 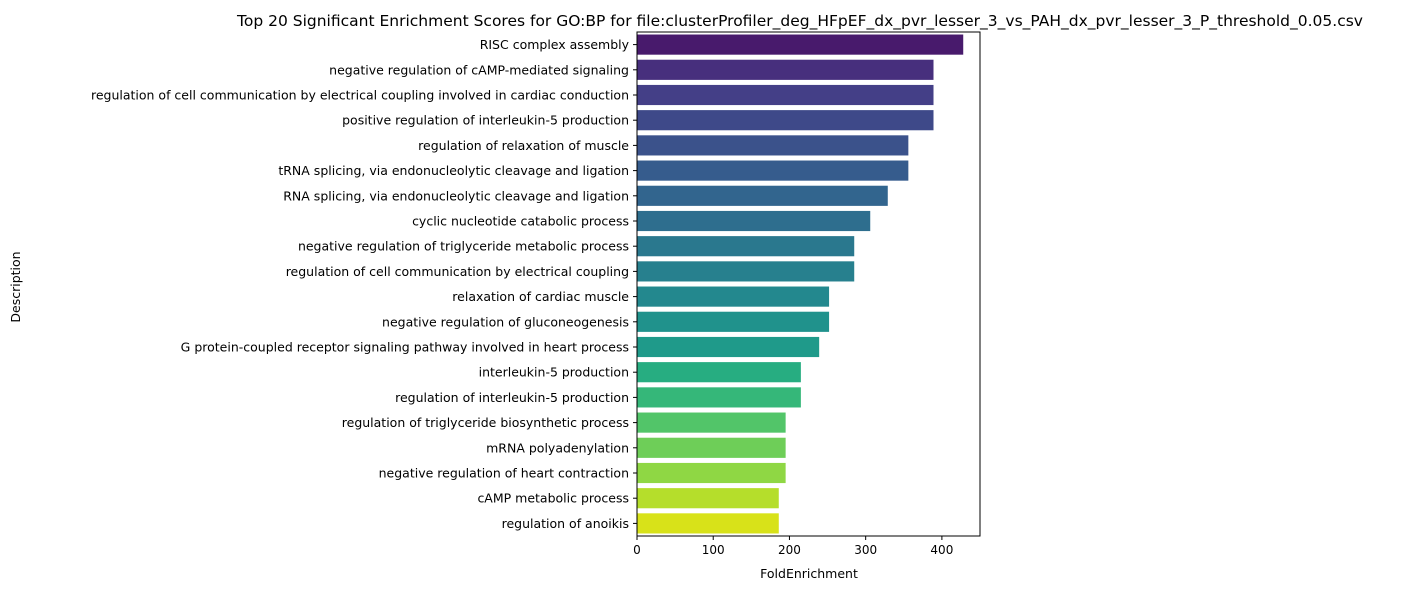 I want to click on category-label: interleukin-5 production, so click(x=554, y=372).